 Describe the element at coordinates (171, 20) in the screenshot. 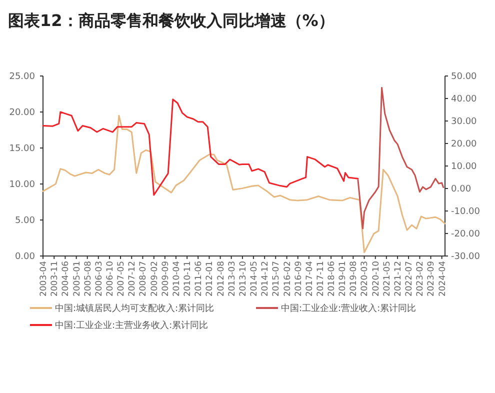

I see `chart-title: 图表12：商品零售和餐饮收入同比增速（%）` at that location.